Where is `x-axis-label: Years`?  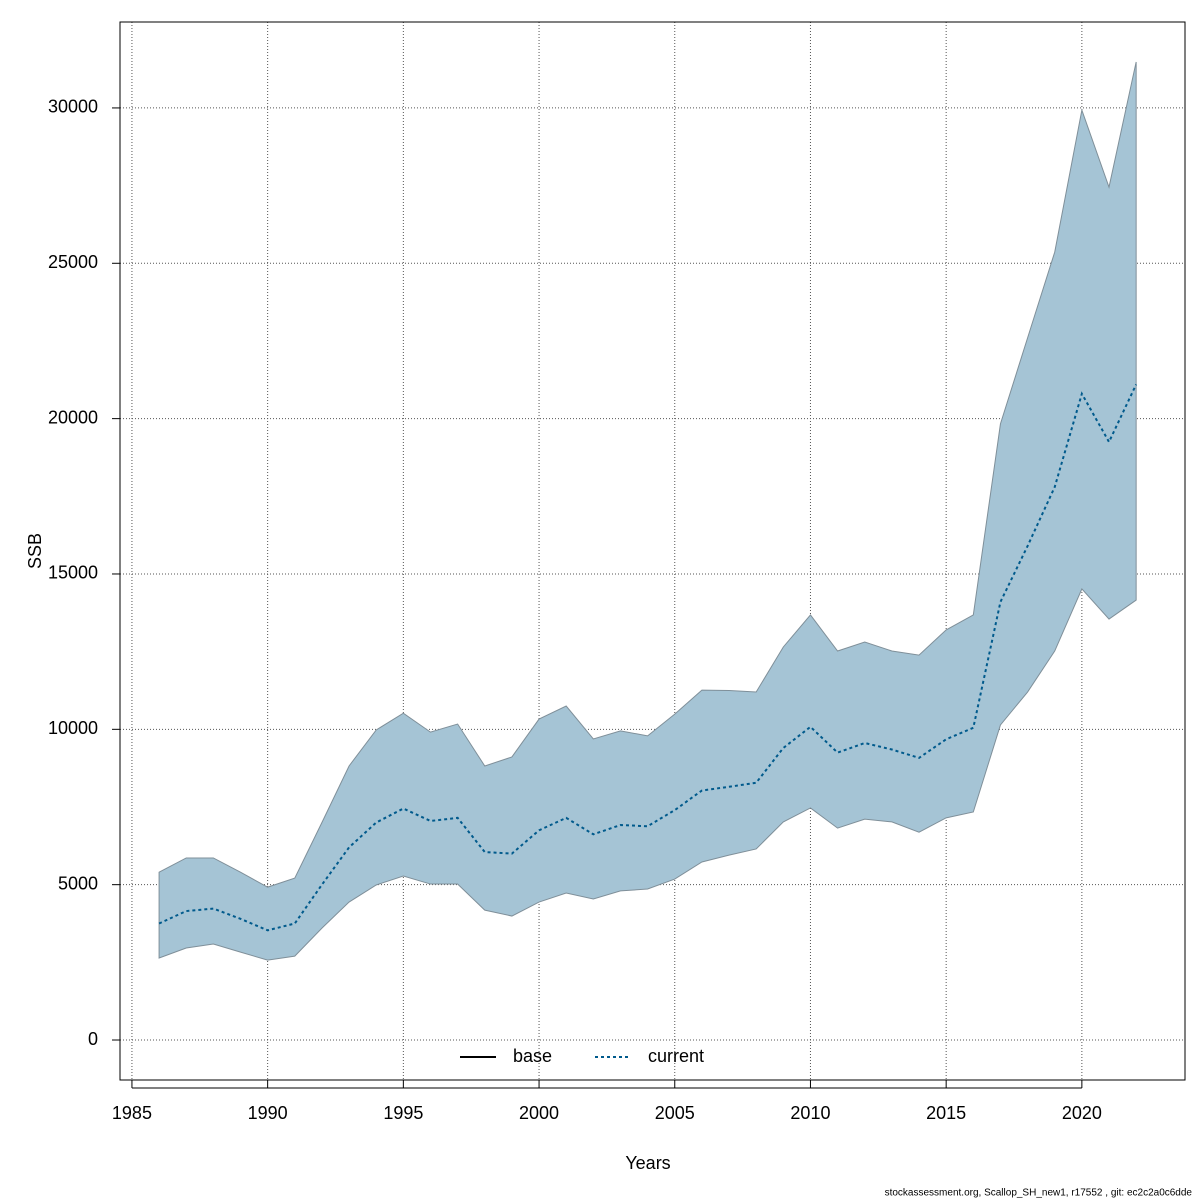 x-axis-label: Years is located at coordinates (647, 1163).